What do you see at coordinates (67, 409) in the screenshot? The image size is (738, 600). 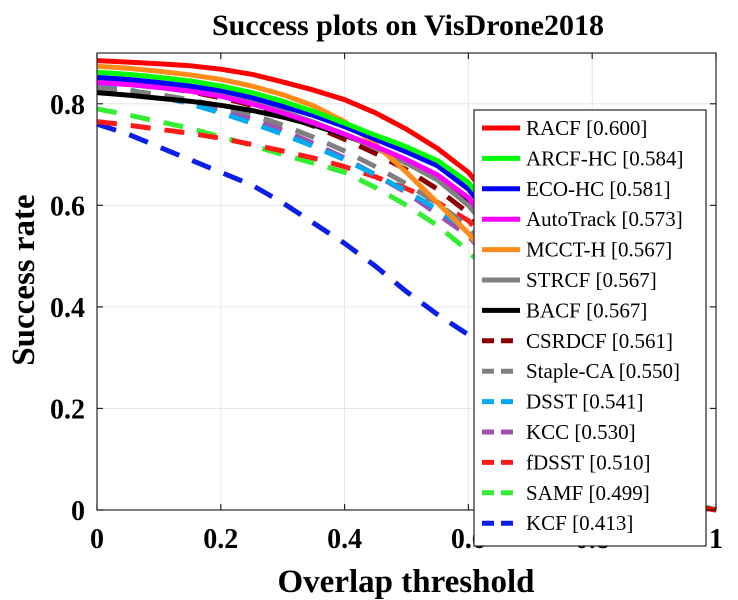 I see `y-tick-label: 0.2` at bounding box center [67, 409].